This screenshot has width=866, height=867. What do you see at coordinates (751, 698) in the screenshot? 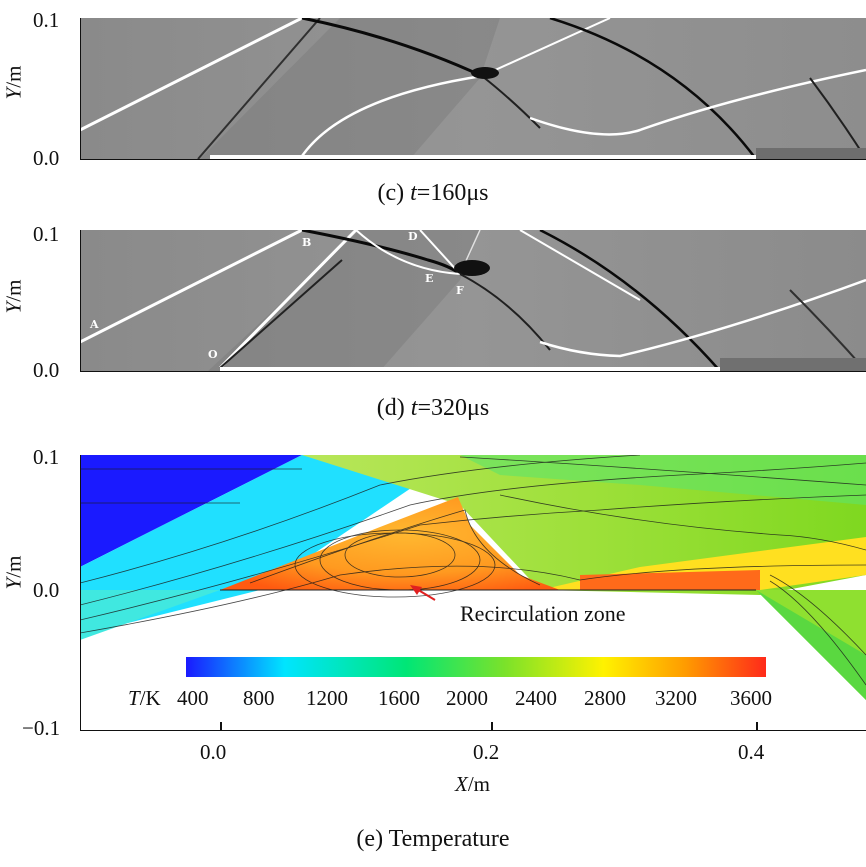
I see `colorbar-tick: 3600` at bounding box center [751, 698].